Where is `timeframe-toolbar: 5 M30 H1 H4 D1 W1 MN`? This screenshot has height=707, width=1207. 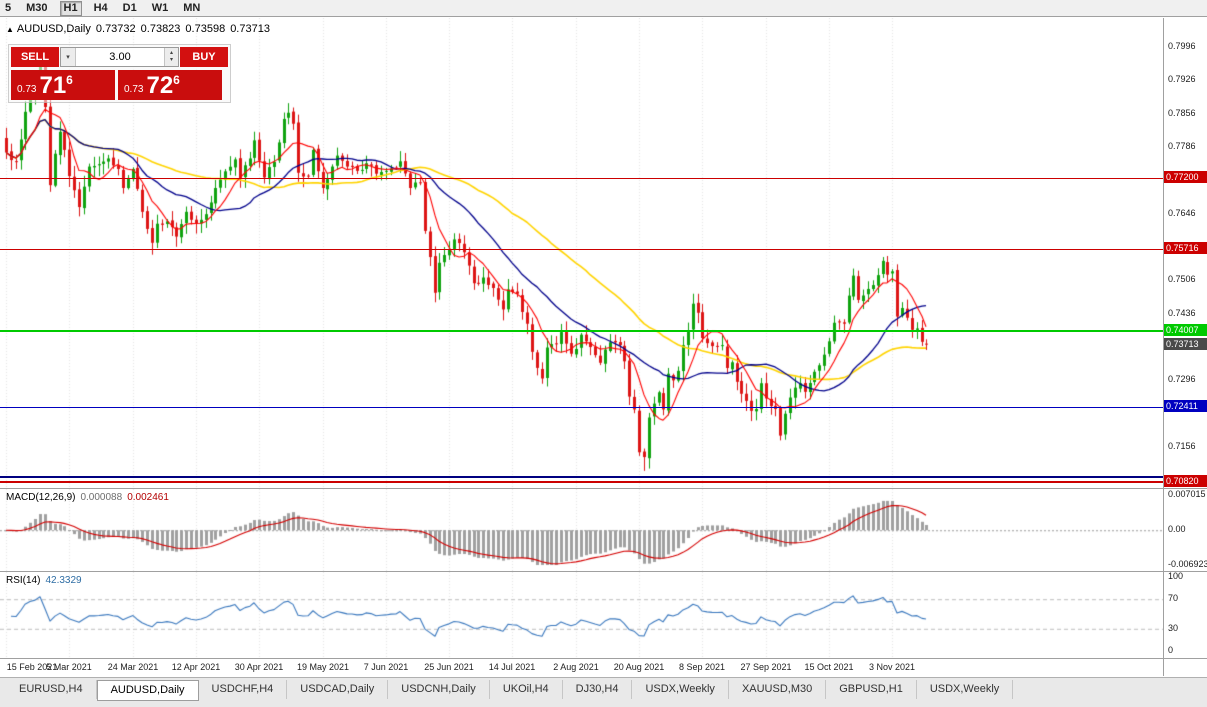 timeframe-toolbar: 5 M30 H1 H4 D1 W1 MN is located at coordinates (603, 8).